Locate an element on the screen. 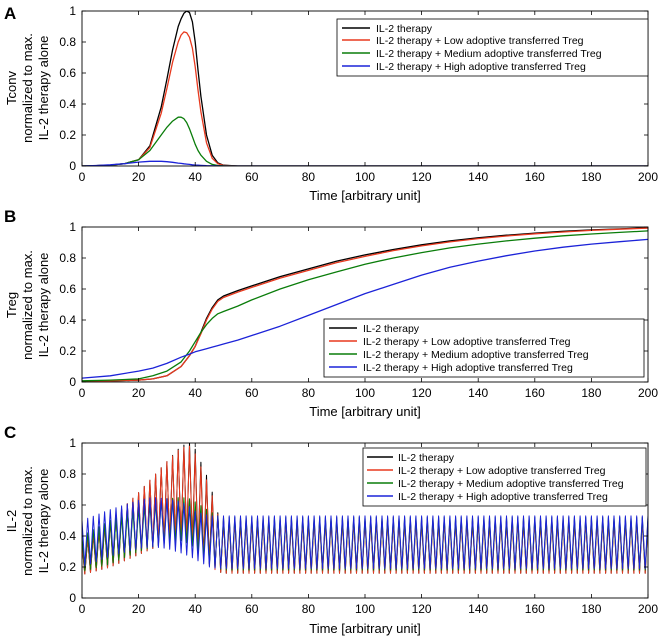 This screenshot has height=639, width=660. panel-a-ylabel-line2: normalized to max. is located at coordinates (27, 88).